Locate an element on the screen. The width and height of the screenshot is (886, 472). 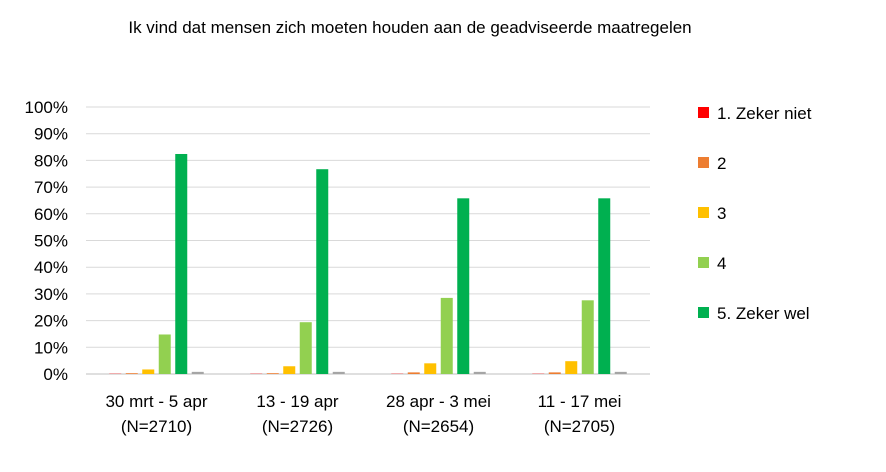
x-tick-label: 30 mrt - 5 apr is located at coordinates (156, 401).